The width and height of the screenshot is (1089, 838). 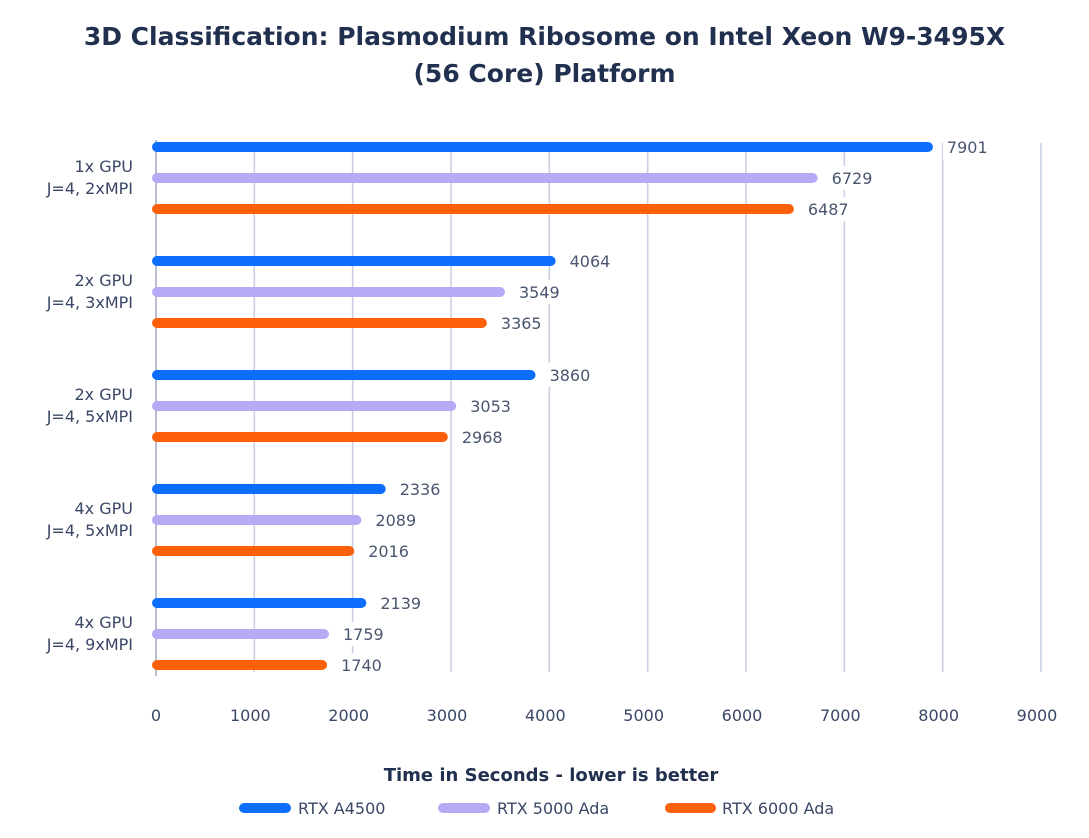 I want to click on value-label: 2089, so click(x=395, y=520).